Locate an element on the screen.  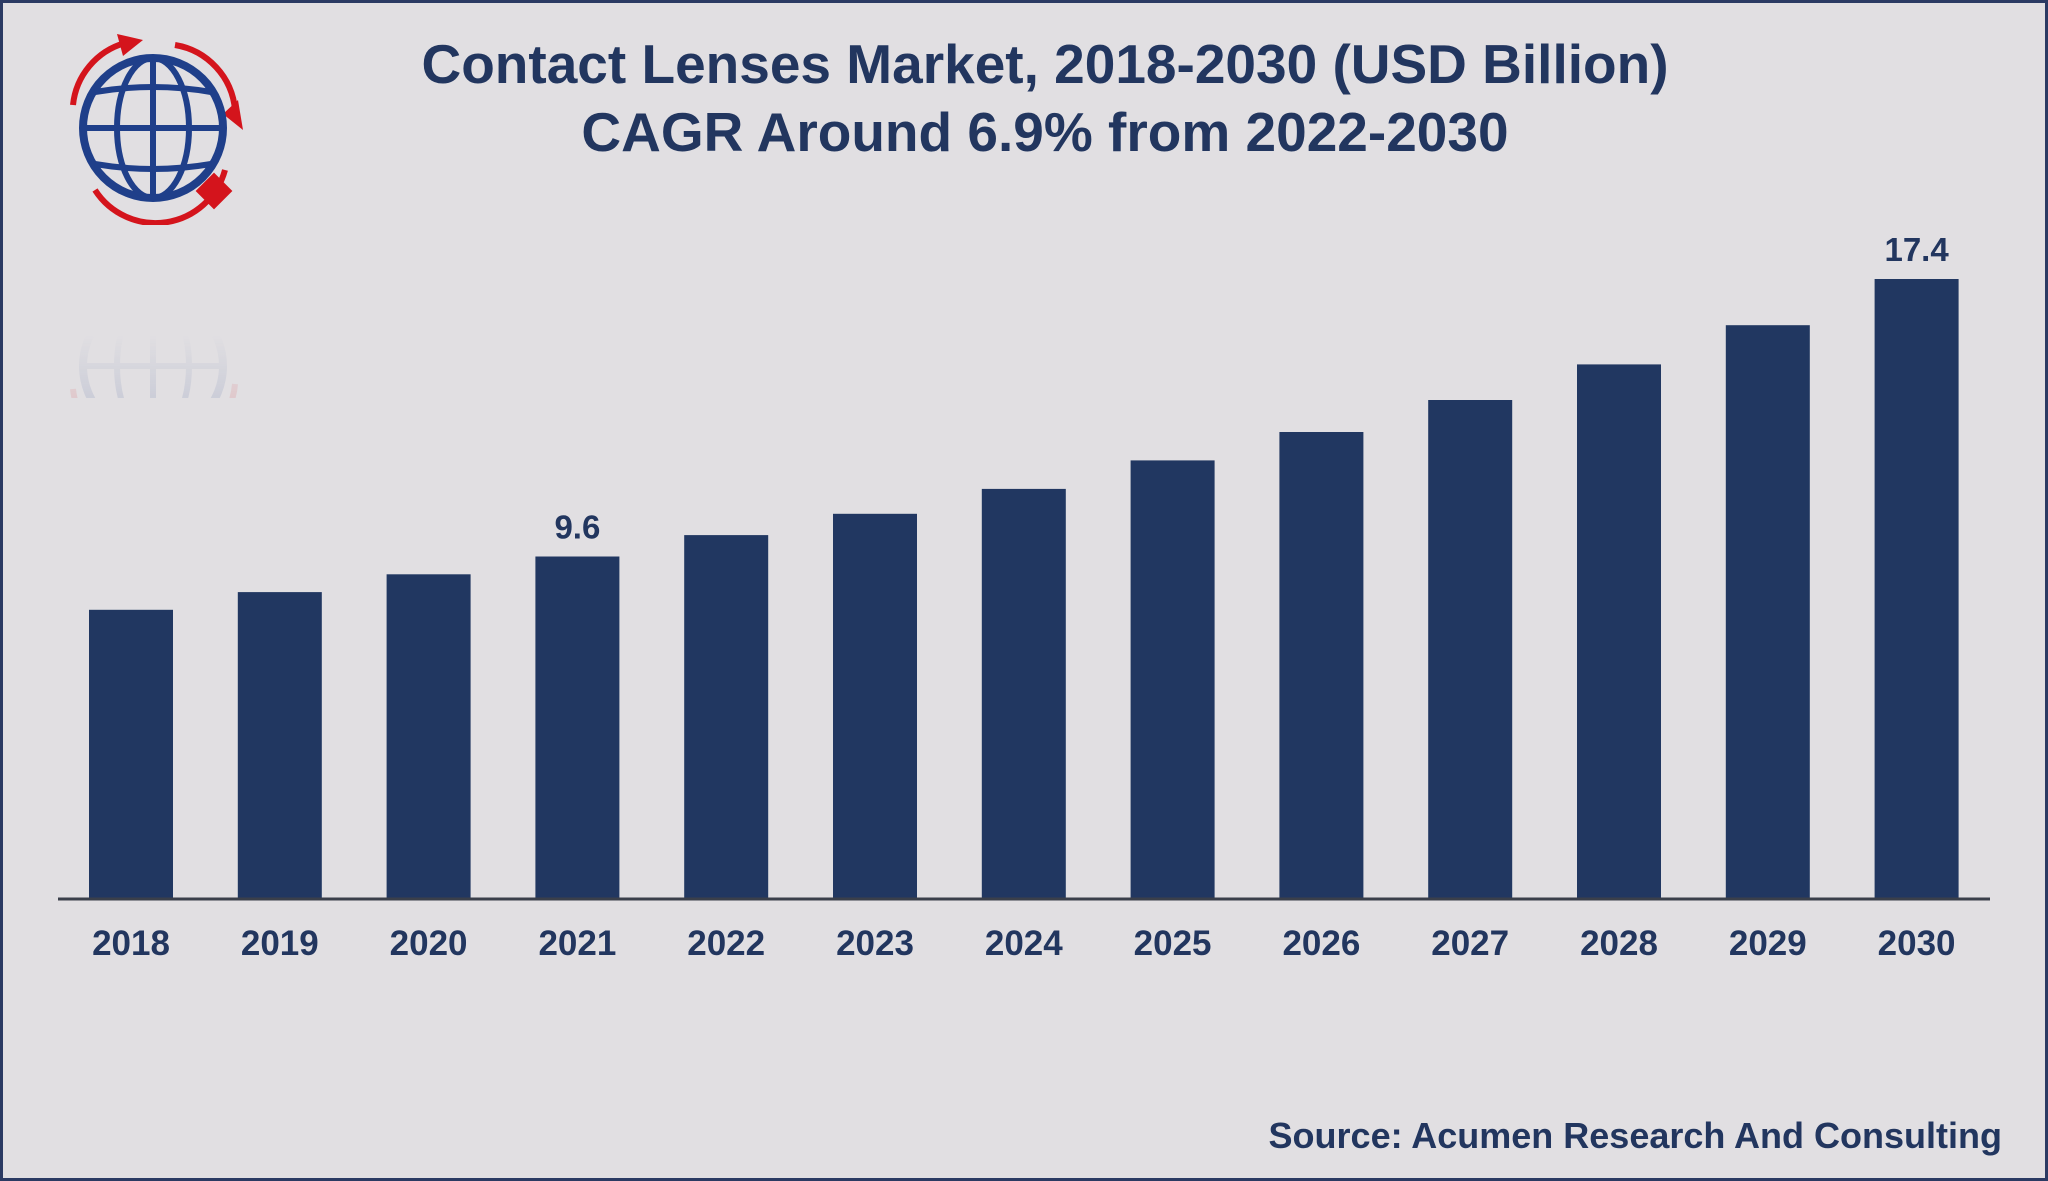
x-tick-label: 2021 is located at coordinates (577, 943).